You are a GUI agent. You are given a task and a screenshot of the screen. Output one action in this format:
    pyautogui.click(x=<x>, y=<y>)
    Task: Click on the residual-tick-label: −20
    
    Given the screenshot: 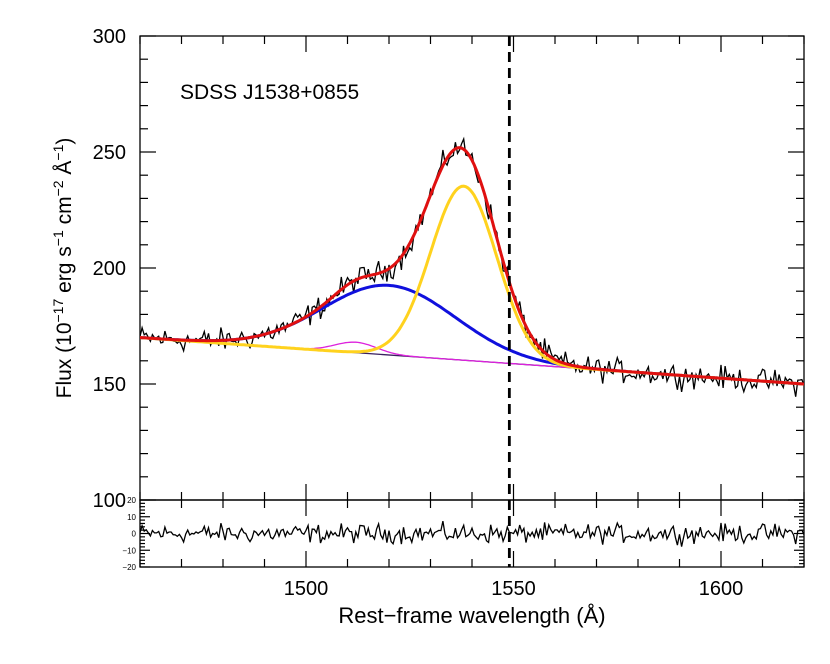 What is the action you would take?
    pyautogui.click(x=129, y=567)
    